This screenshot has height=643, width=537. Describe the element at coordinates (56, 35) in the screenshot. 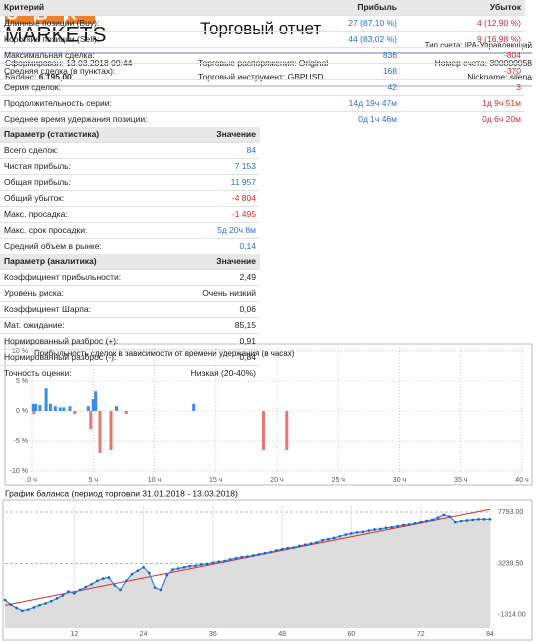

I see `logo-bottom: MARKETS` at that location.